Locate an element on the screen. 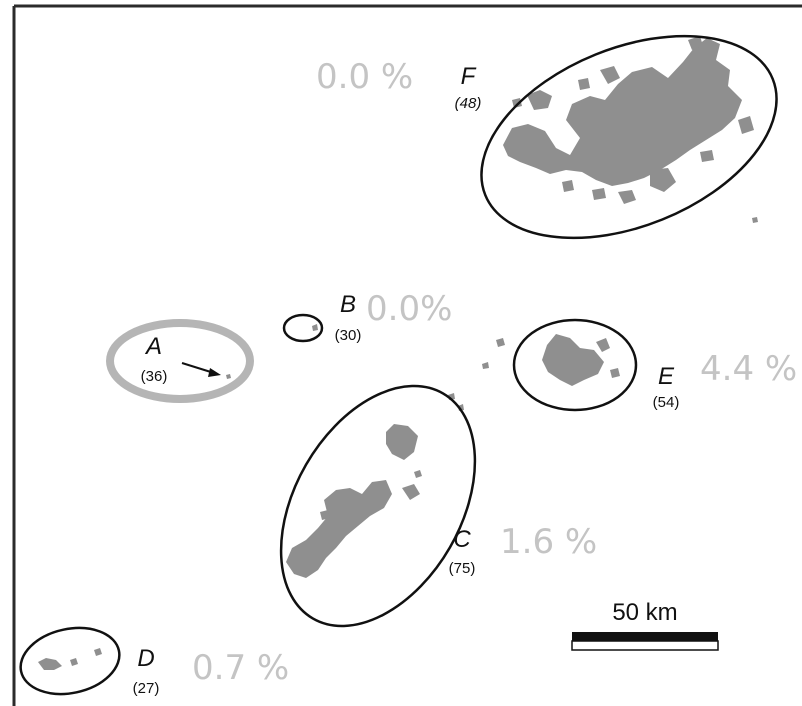  region-d-patches is located at coordinates (70, 659).